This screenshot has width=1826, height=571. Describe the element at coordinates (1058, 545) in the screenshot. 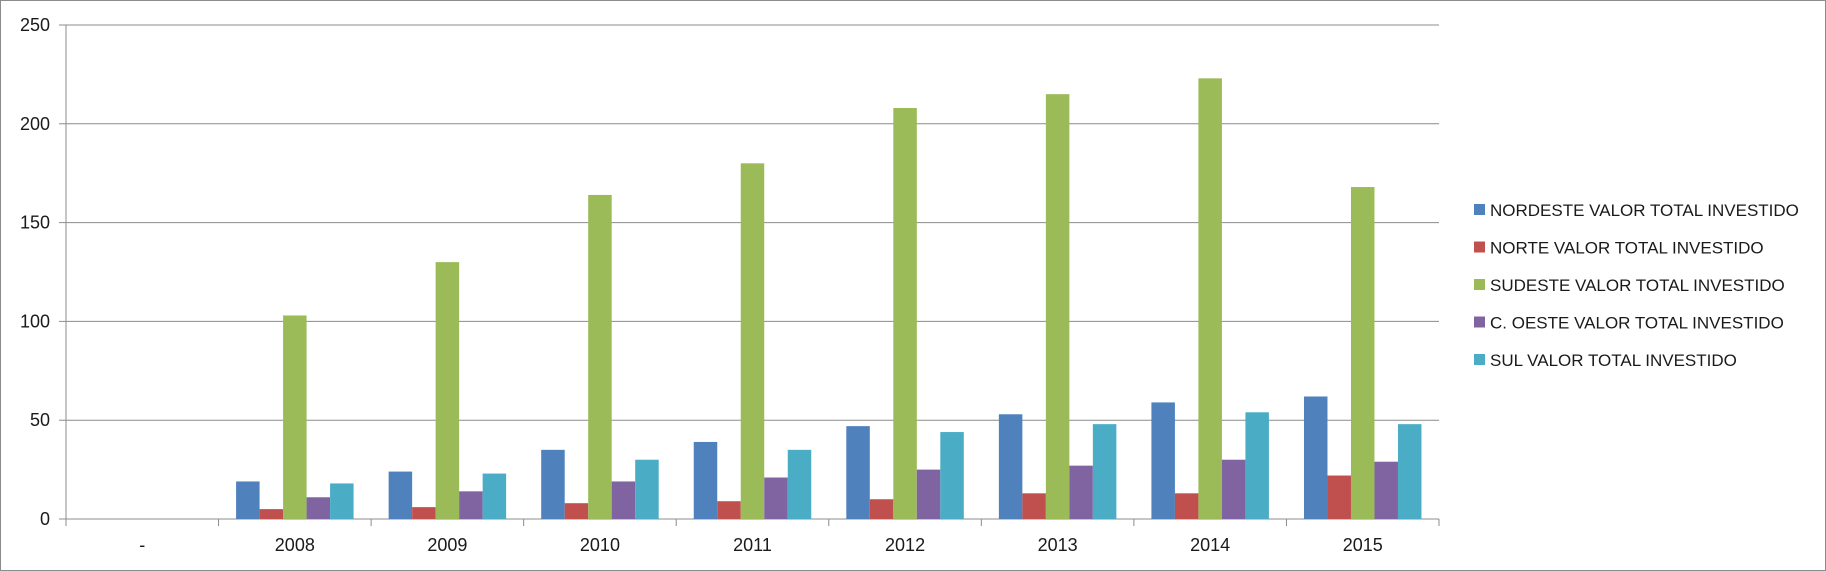

I see `x-tick-label: 2013` at that location.